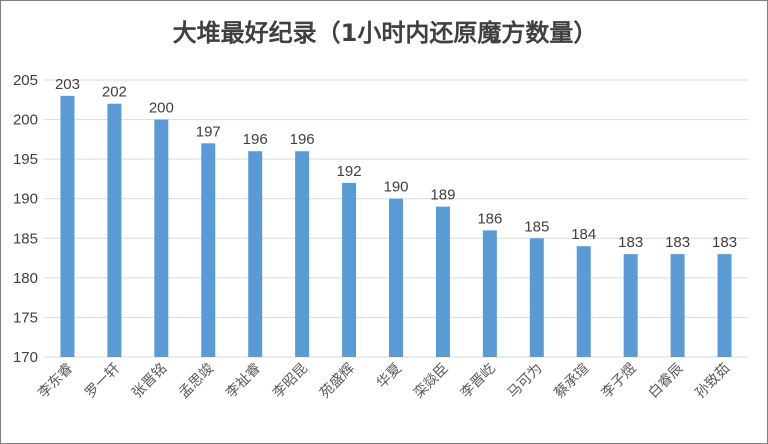 The width and height of the screenshot is (768, 444). Describe the element at coordinates (25, 357) in the screenshot. I see `y-tick-label: 170` at that location.